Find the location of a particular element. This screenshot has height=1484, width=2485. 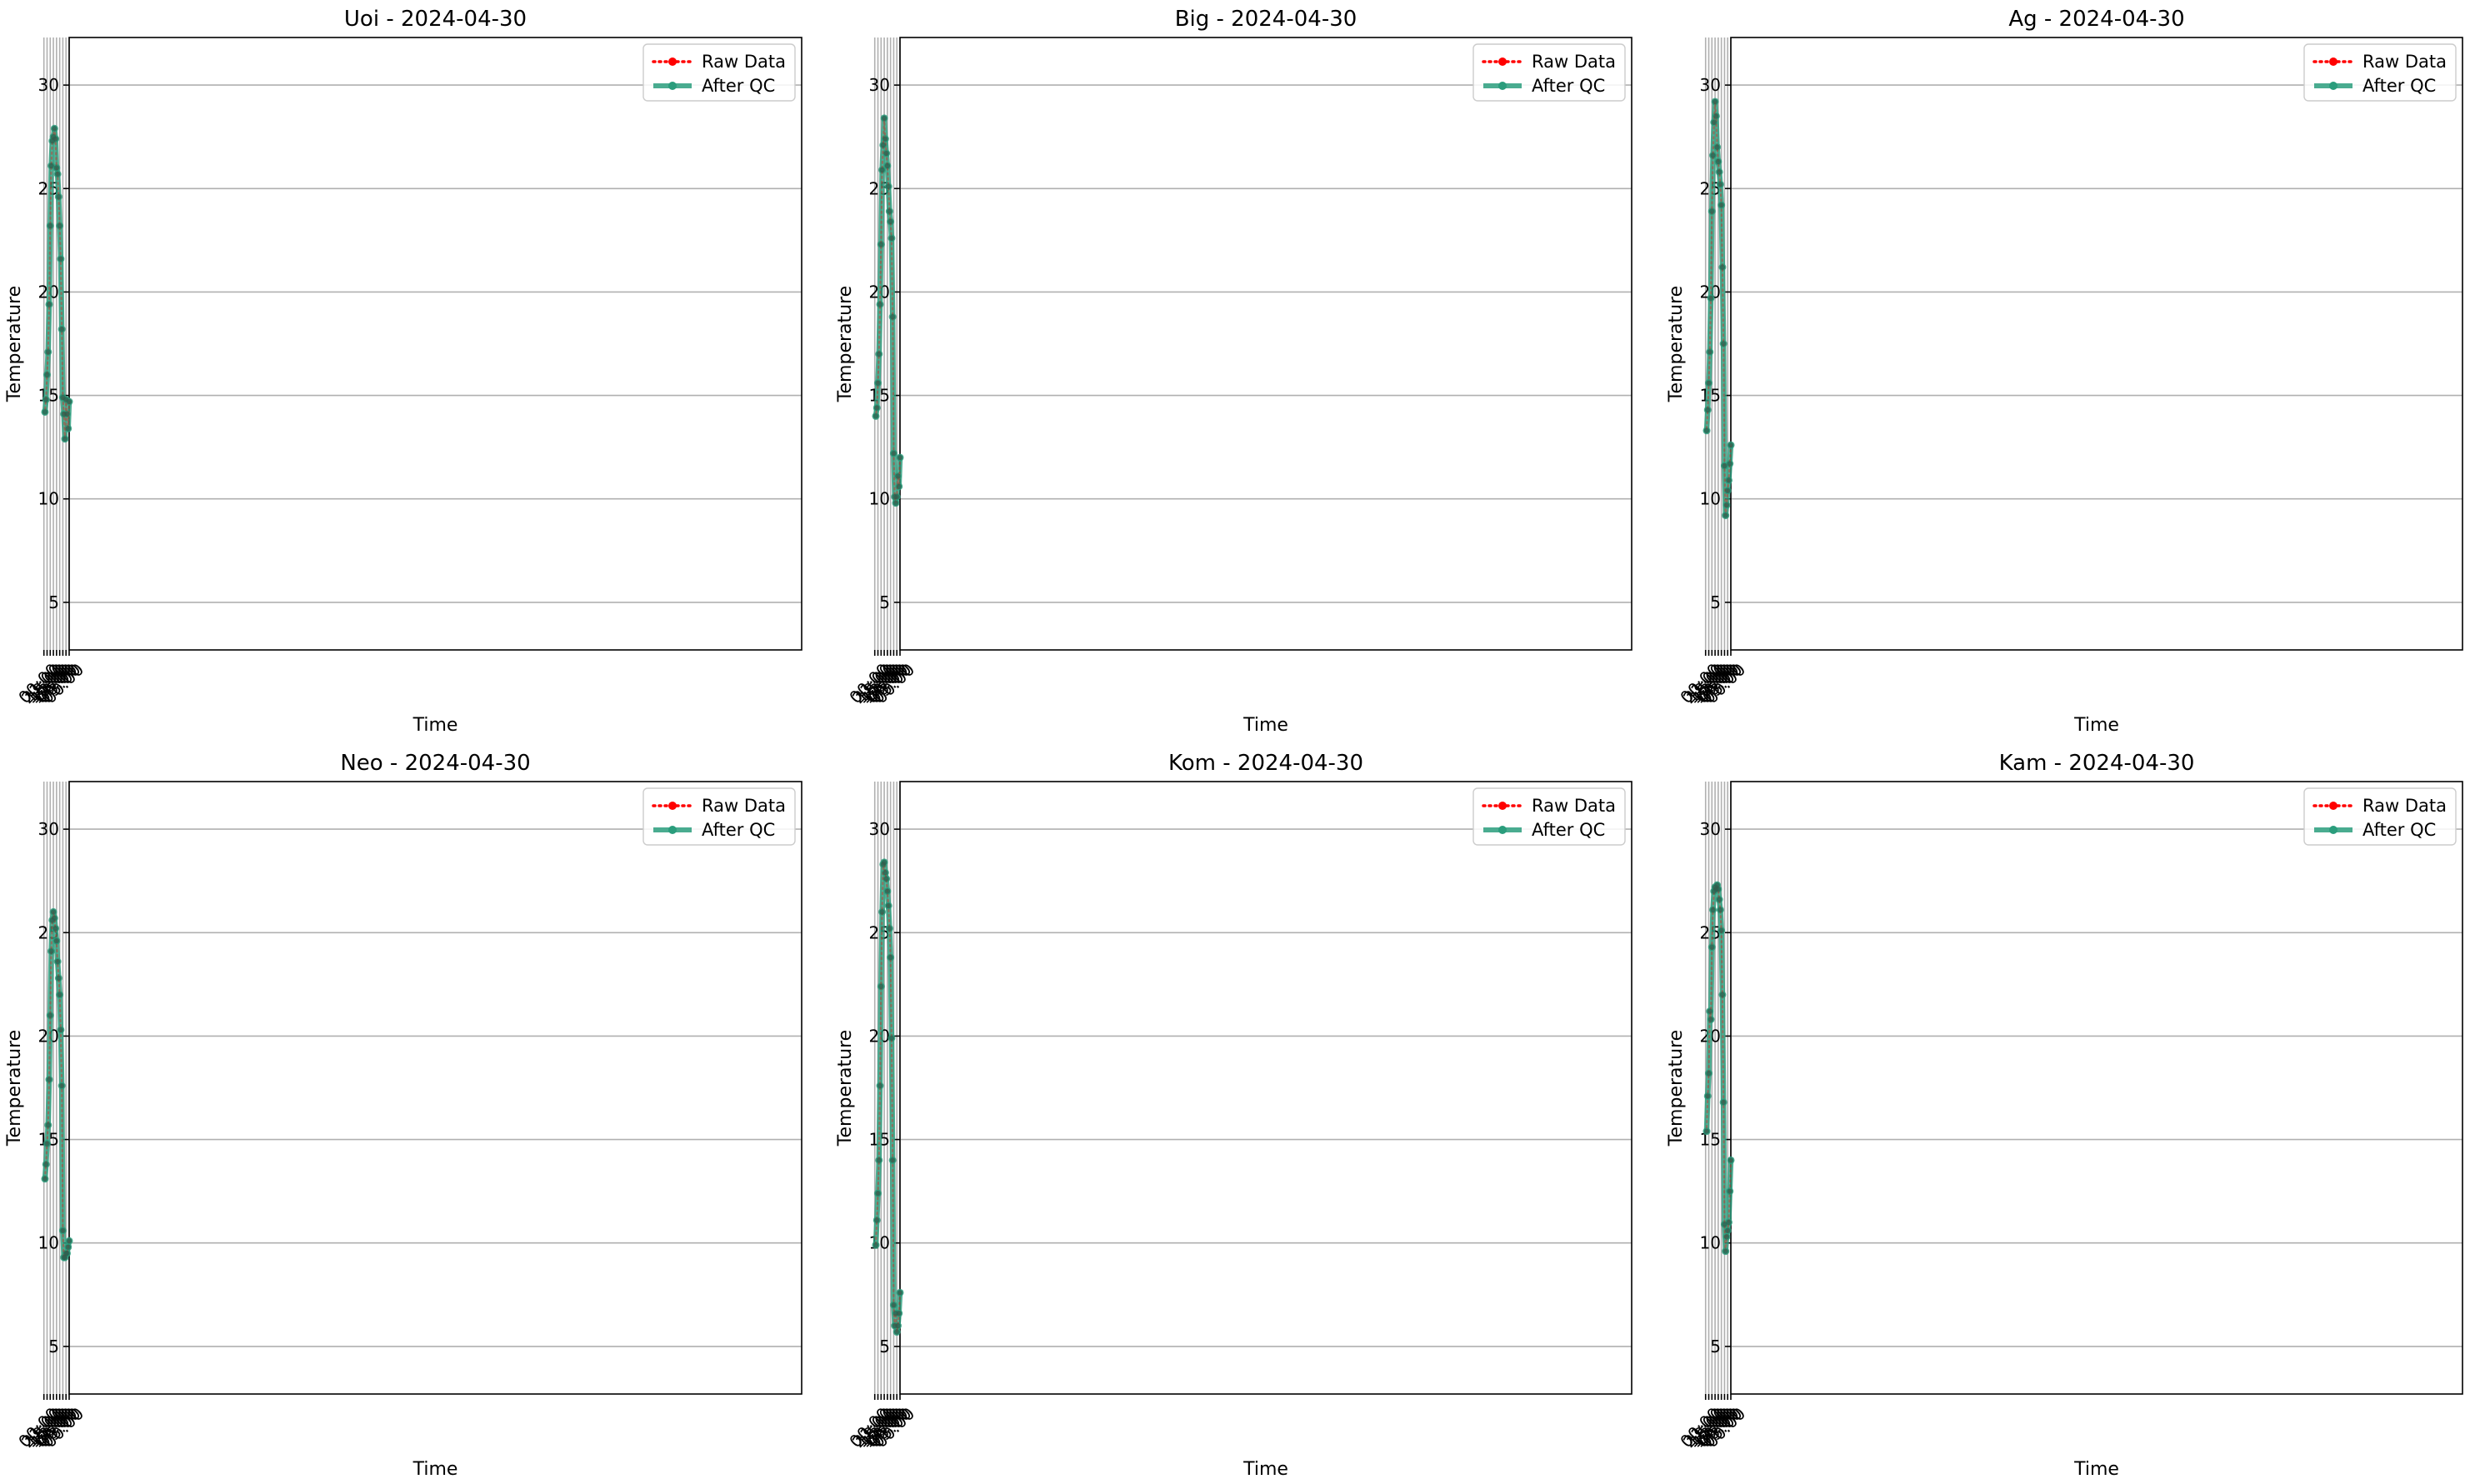

subplot-title: Kam - 2024-04-30 is located at coordinates (2097, 764).